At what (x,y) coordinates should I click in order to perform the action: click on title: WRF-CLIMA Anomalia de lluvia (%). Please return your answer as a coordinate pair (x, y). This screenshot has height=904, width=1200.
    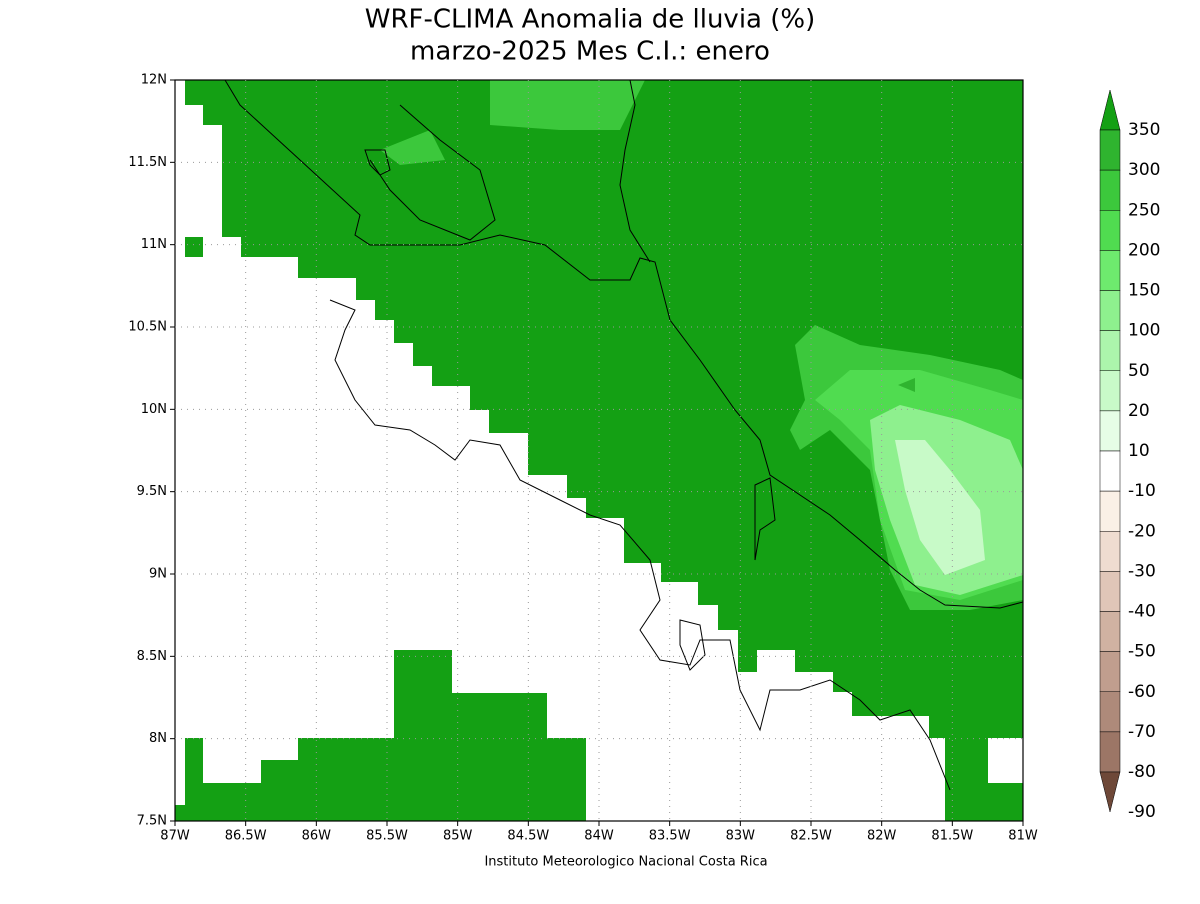
    Looking at the image, I should click on (590, 20).